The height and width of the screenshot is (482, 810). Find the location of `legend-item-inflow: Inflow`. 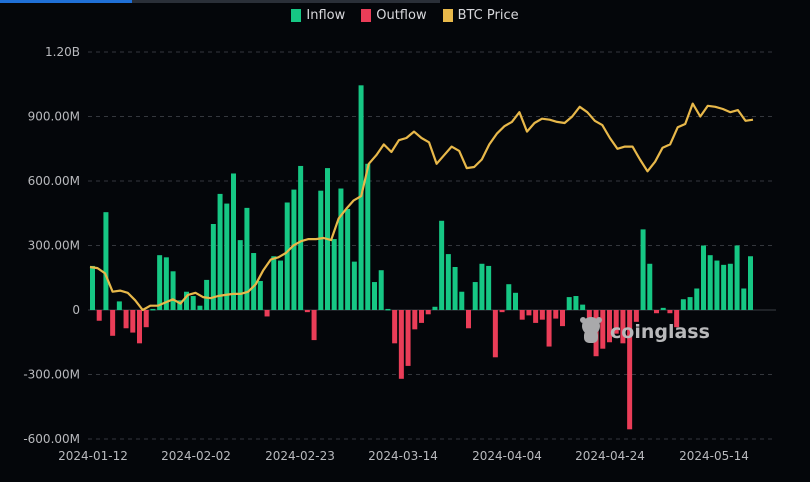

legend-item-inflow: Inflow is located at coordinates (318, 15).